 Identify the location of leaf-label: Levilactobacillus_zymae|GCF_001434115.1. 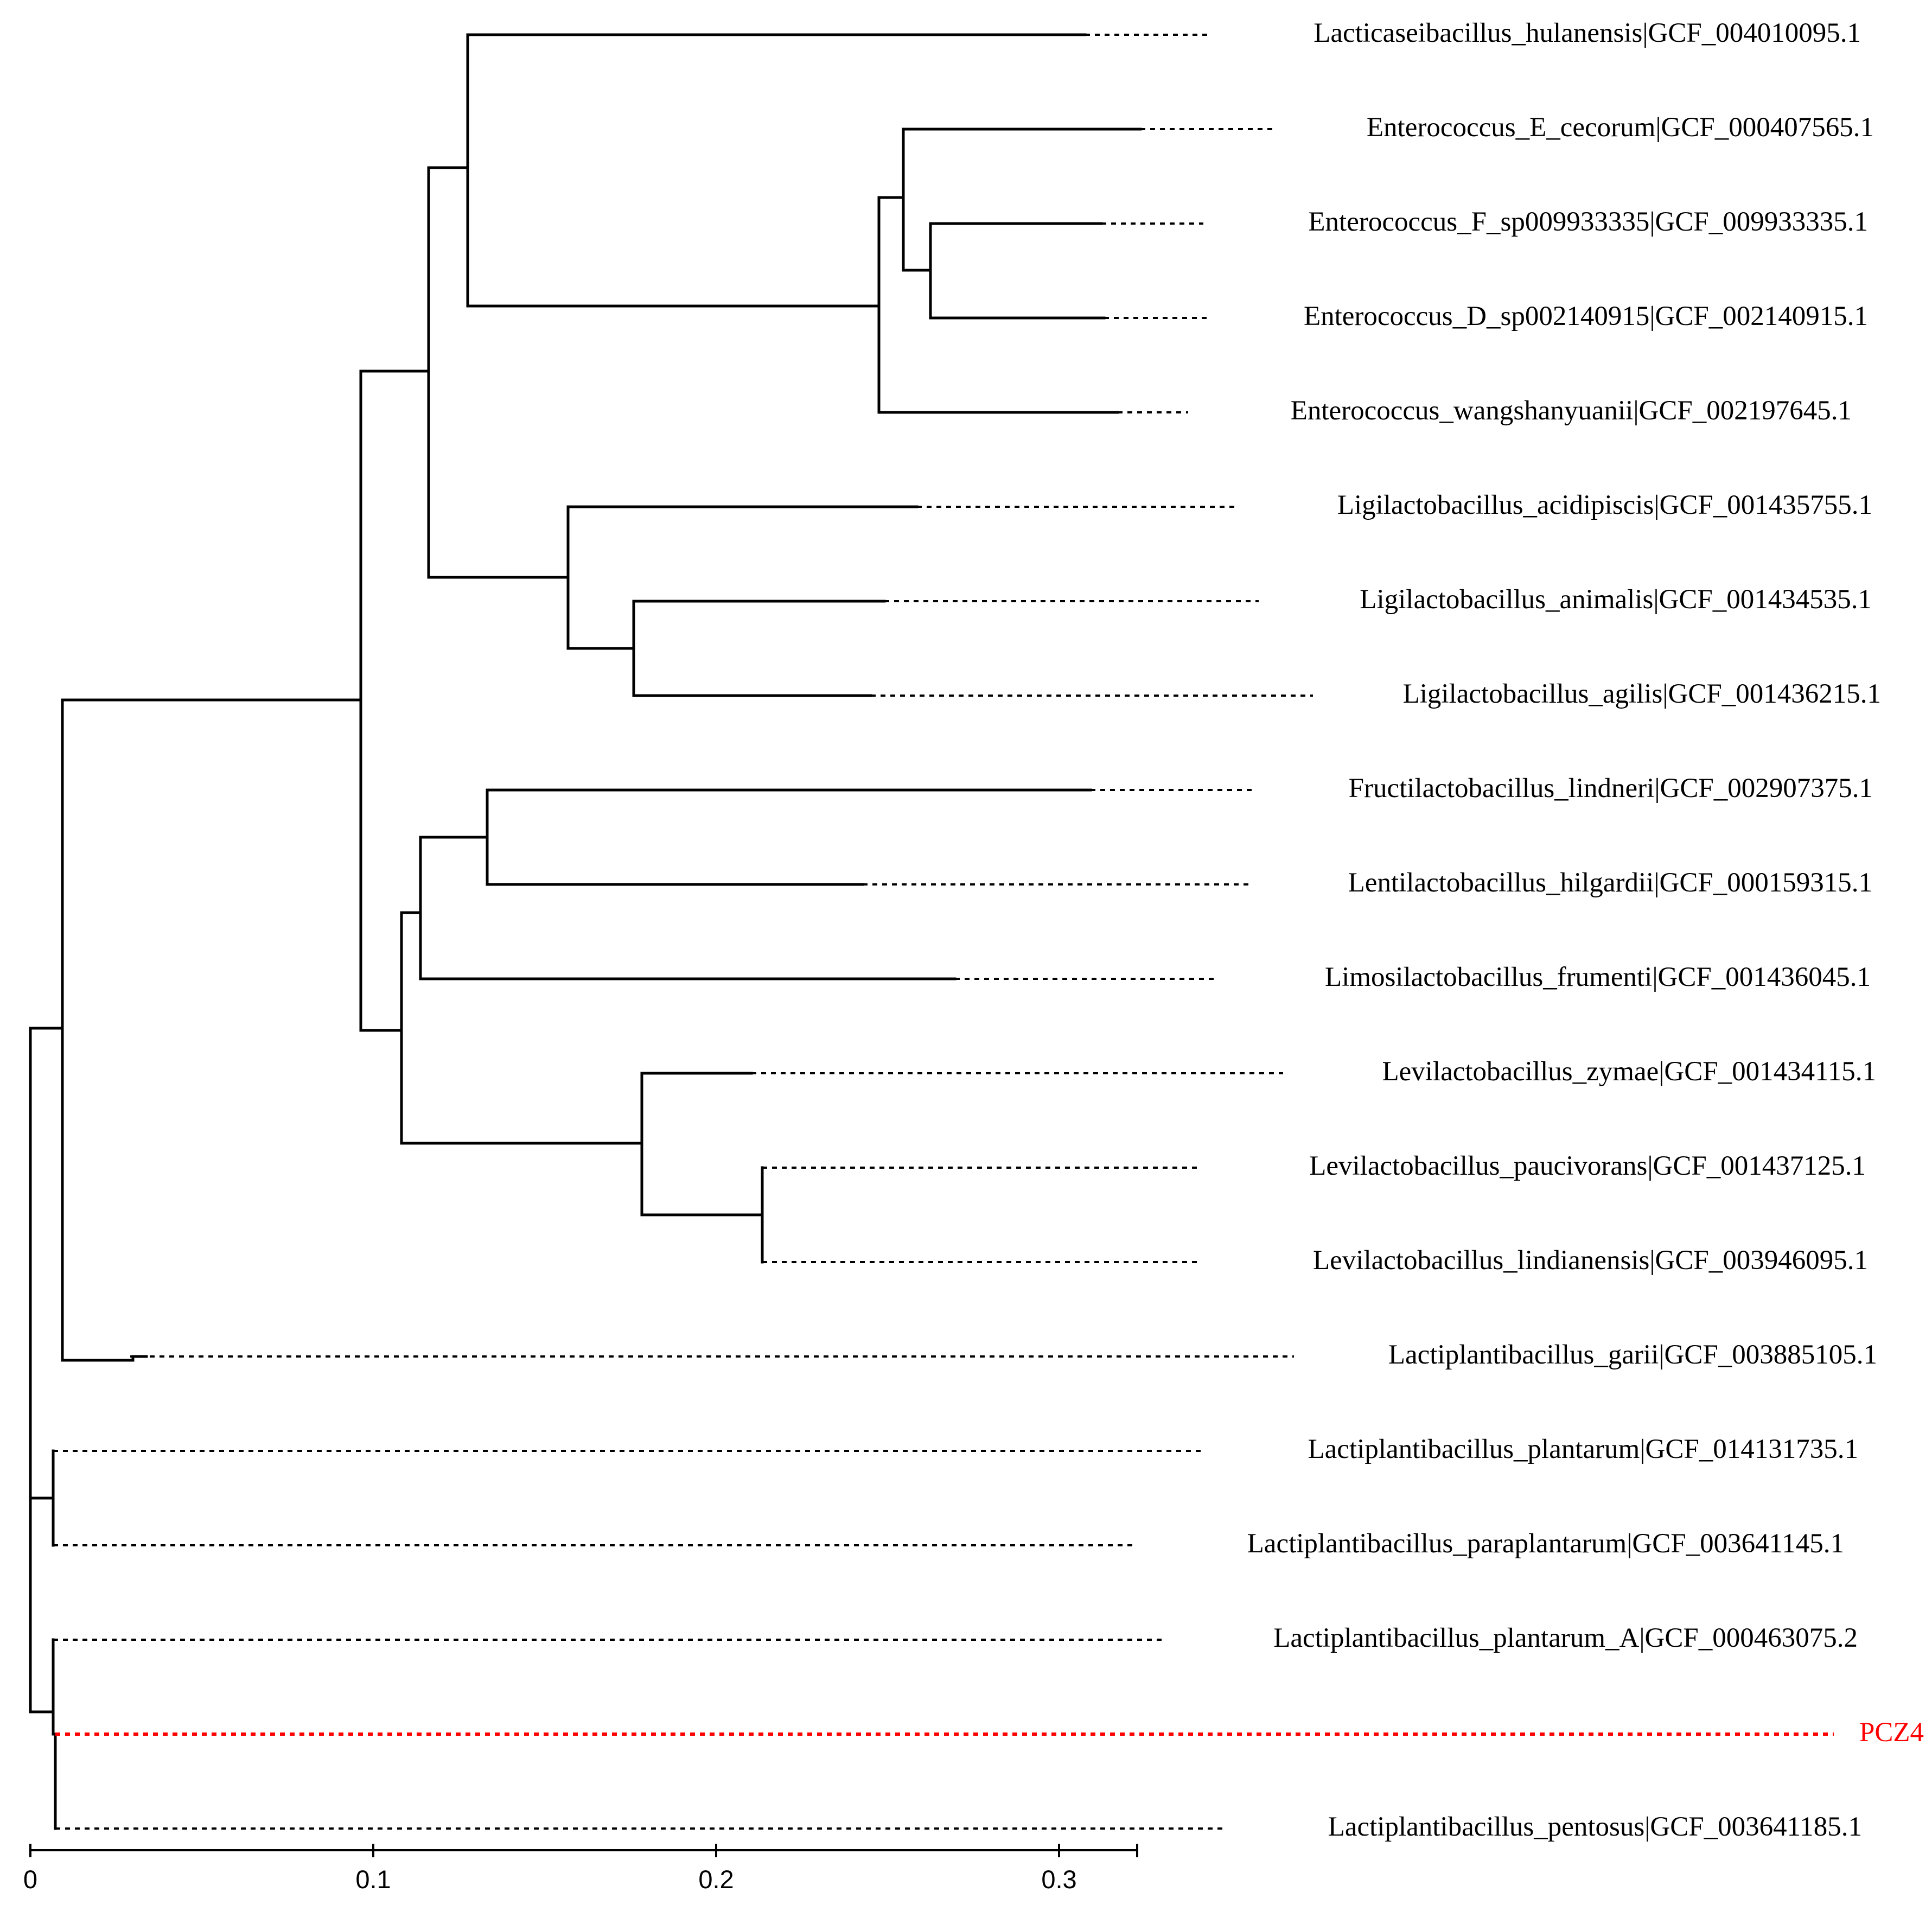
(1629, 1072).